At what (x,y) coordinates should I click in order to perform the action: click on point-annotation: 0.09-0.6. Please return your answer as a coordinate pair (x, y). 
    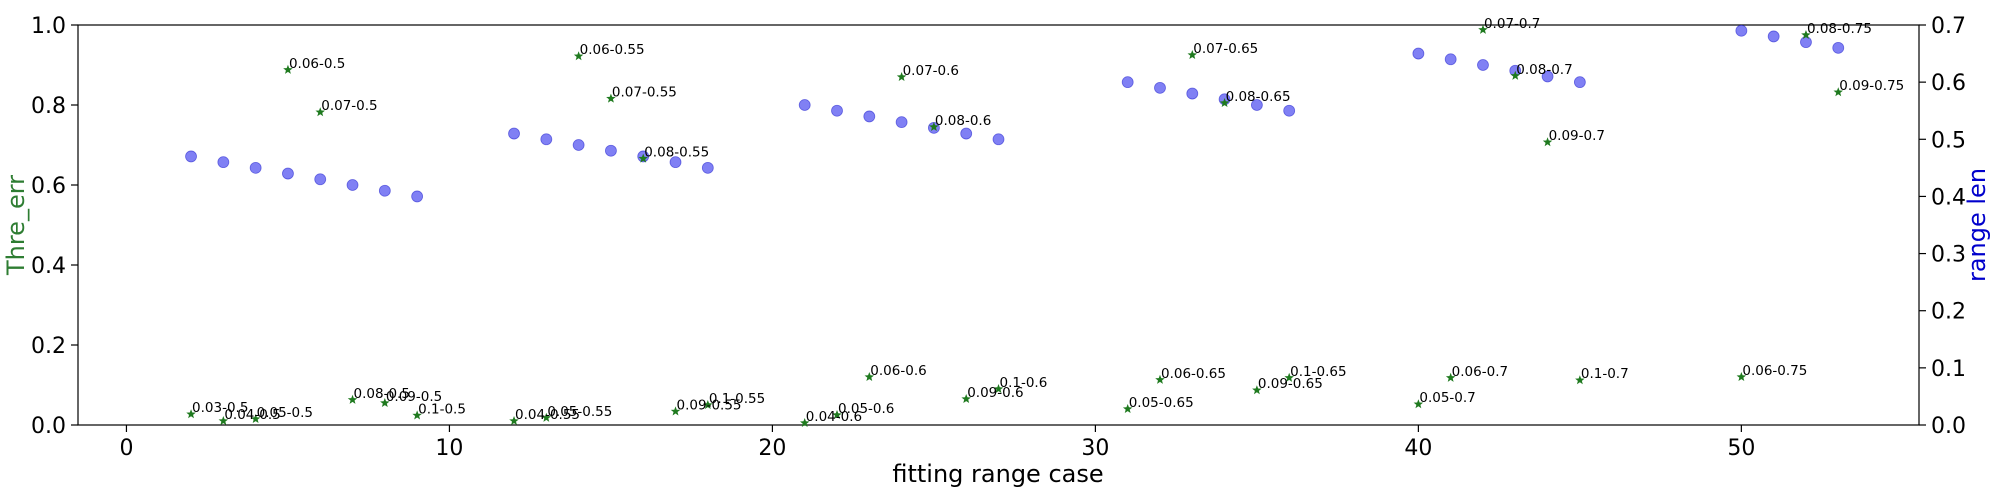
    Looking at the image, I should click on (995, 393).